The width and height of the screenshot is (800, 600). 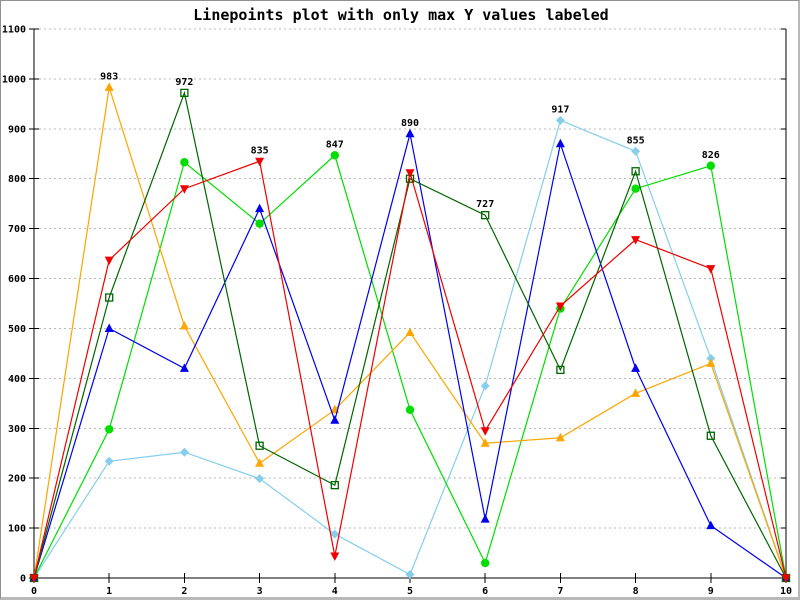 I want to click on orange-triangle-series-point-x5, so click(x=410, y=331).